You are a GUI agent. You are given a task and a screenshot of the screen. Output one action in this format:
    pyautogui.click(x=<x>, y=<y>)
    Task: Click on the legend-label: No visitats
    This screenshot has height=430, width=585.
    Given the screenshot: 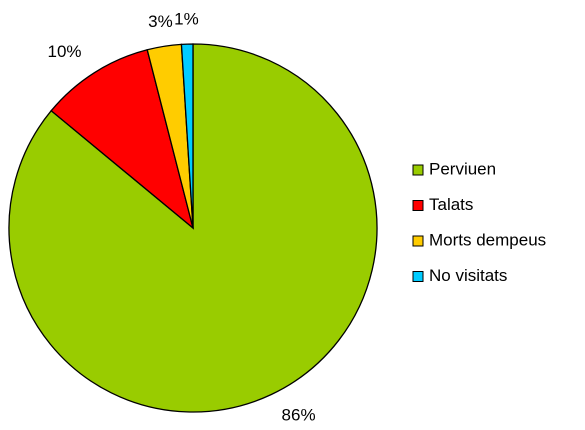 What is the action you would take?
    pyautogui.click(x=468, y=275)
    